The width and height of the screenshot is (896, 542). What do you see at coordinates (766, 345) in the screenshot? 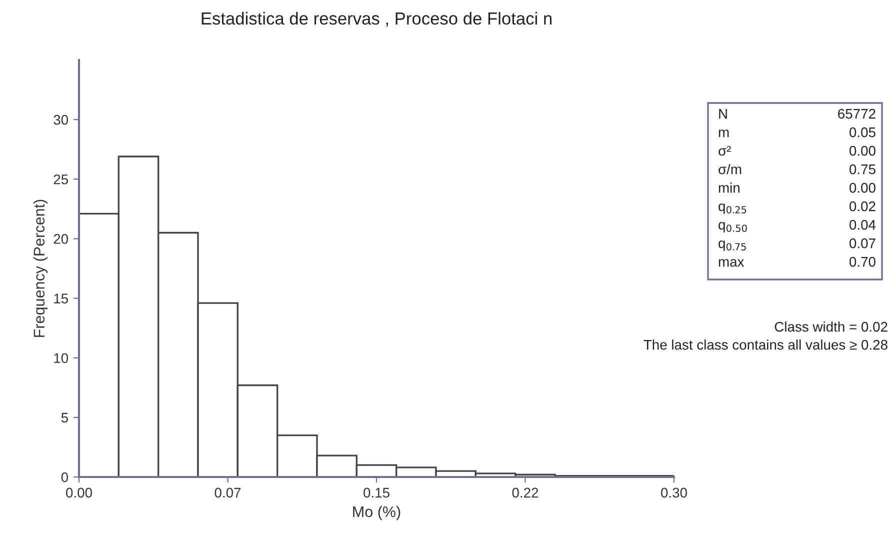
I see `annotation: The last class contains all values ≥ 0.28` at bounding box center [766, 345].